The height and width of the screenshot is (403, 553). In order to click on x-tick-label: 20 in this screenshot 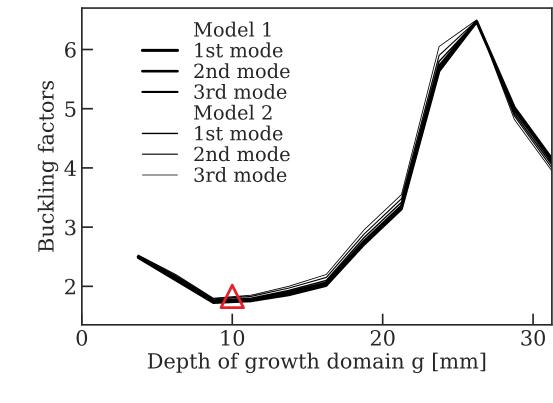, I will do `click(382, 338)`.